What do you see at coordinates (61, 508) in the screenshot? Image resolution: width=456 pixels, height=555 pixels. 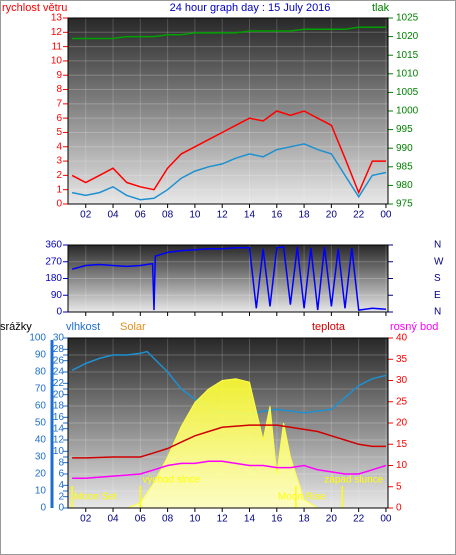 I see `y3-tick-label: 0` at bounding box center [61, 508].